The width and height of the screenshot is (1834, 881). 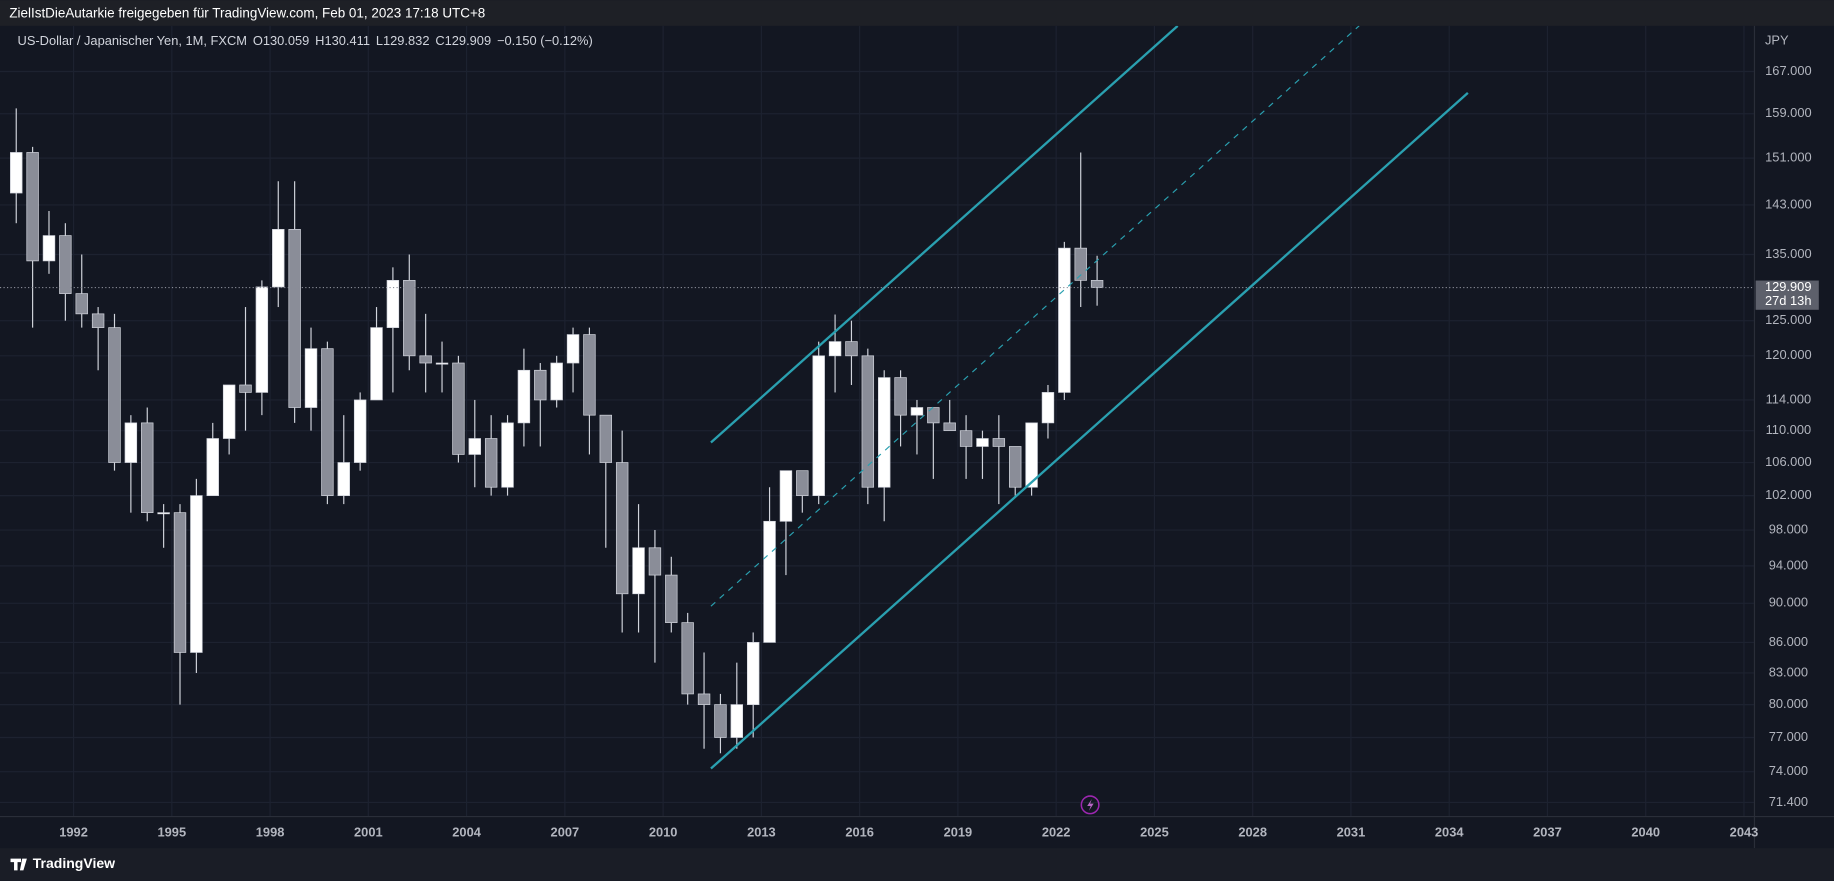 I want to click on y-tick-label: 106.000, so click(x=1788, y=461).